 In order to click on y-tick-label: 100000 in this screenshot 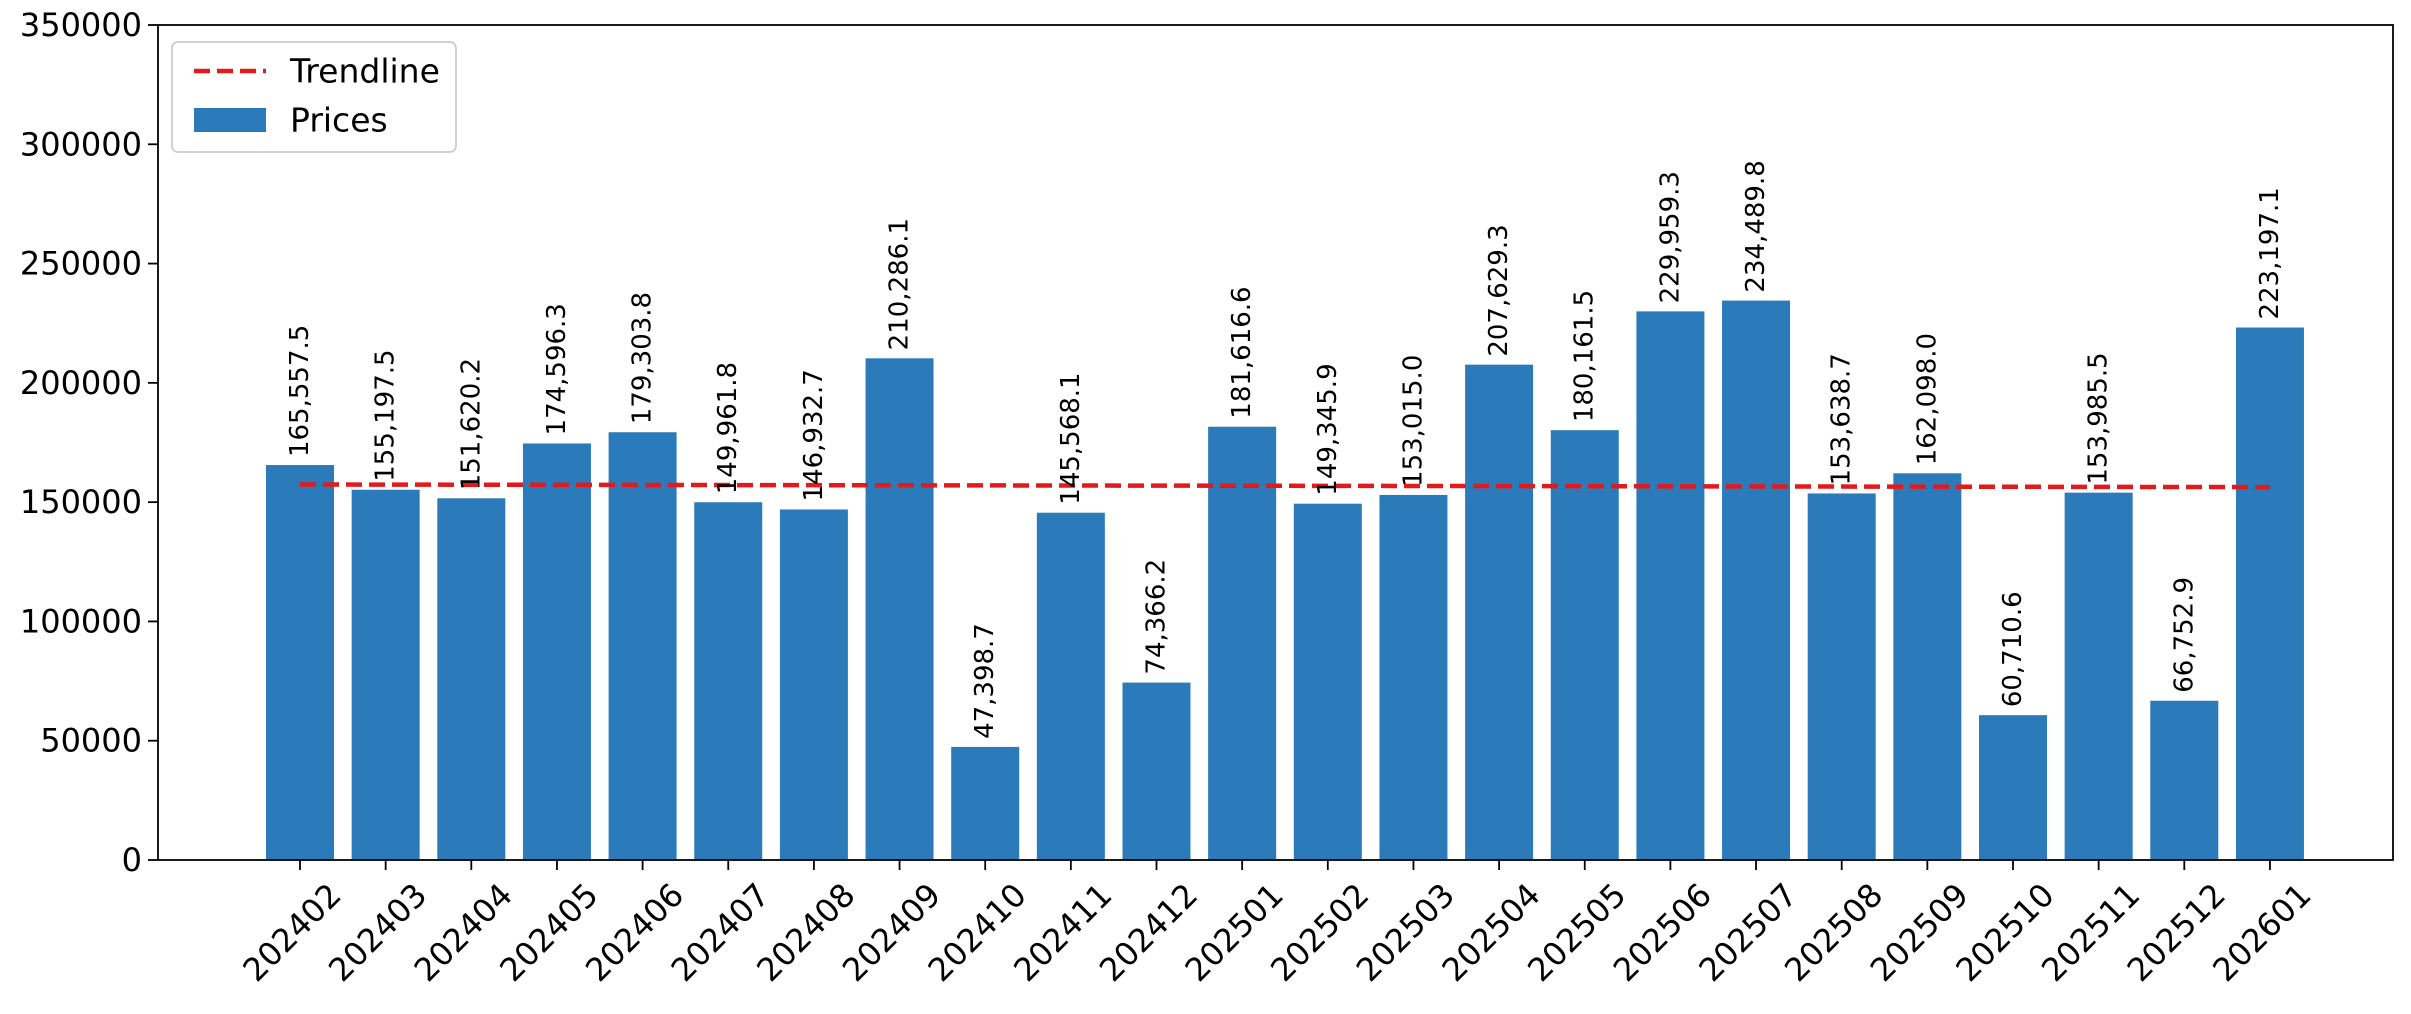, I will do `click(81, 621)`.